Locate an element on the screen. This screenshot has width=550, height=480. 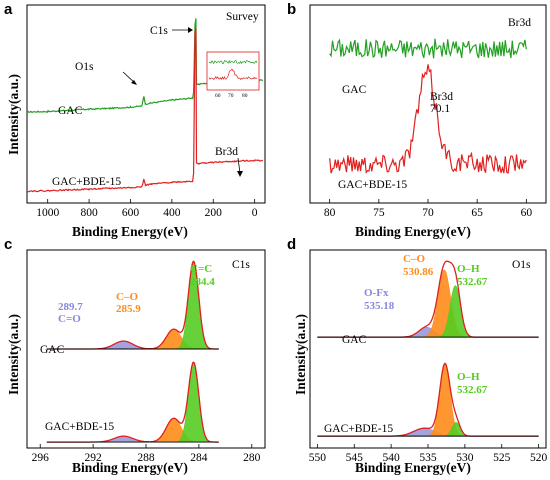
panel-letter-a: a is located at coordinates (8, 9).